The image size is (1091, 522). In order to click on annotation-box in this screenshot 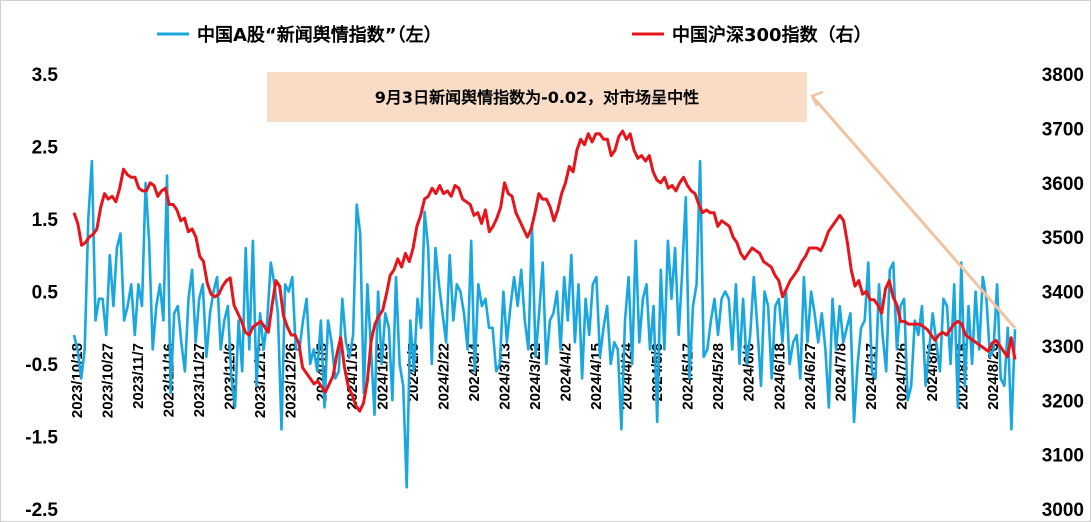, I will do `click(537, 97)`.